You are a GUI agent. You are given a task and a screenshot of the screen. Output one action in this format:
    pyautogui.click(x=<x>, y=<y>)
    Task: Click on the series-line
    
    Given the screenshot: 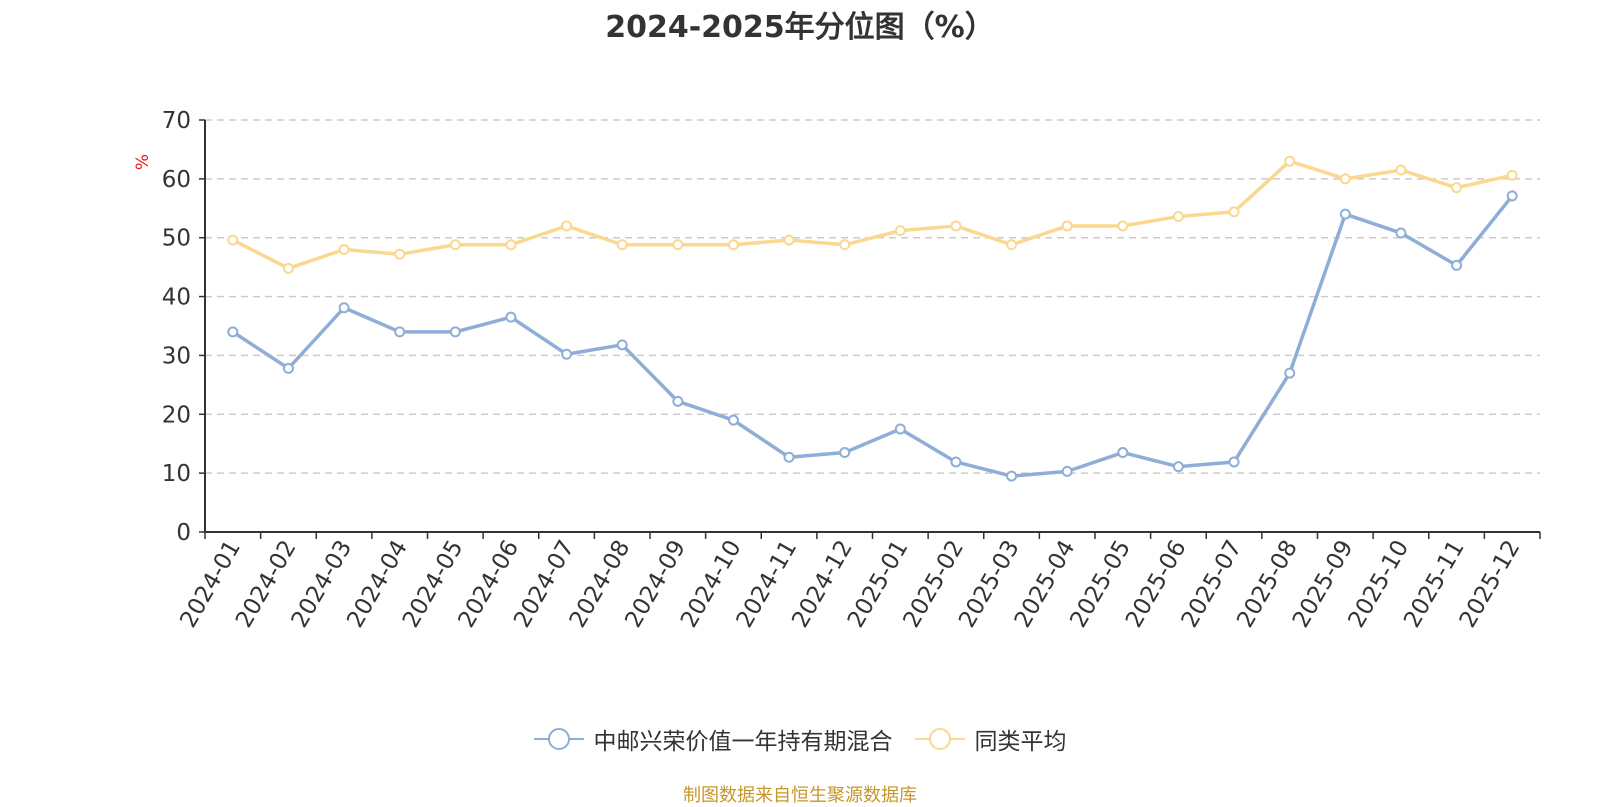 What is the action you would take?
    pyautogui.click(x=872, y=215)
    